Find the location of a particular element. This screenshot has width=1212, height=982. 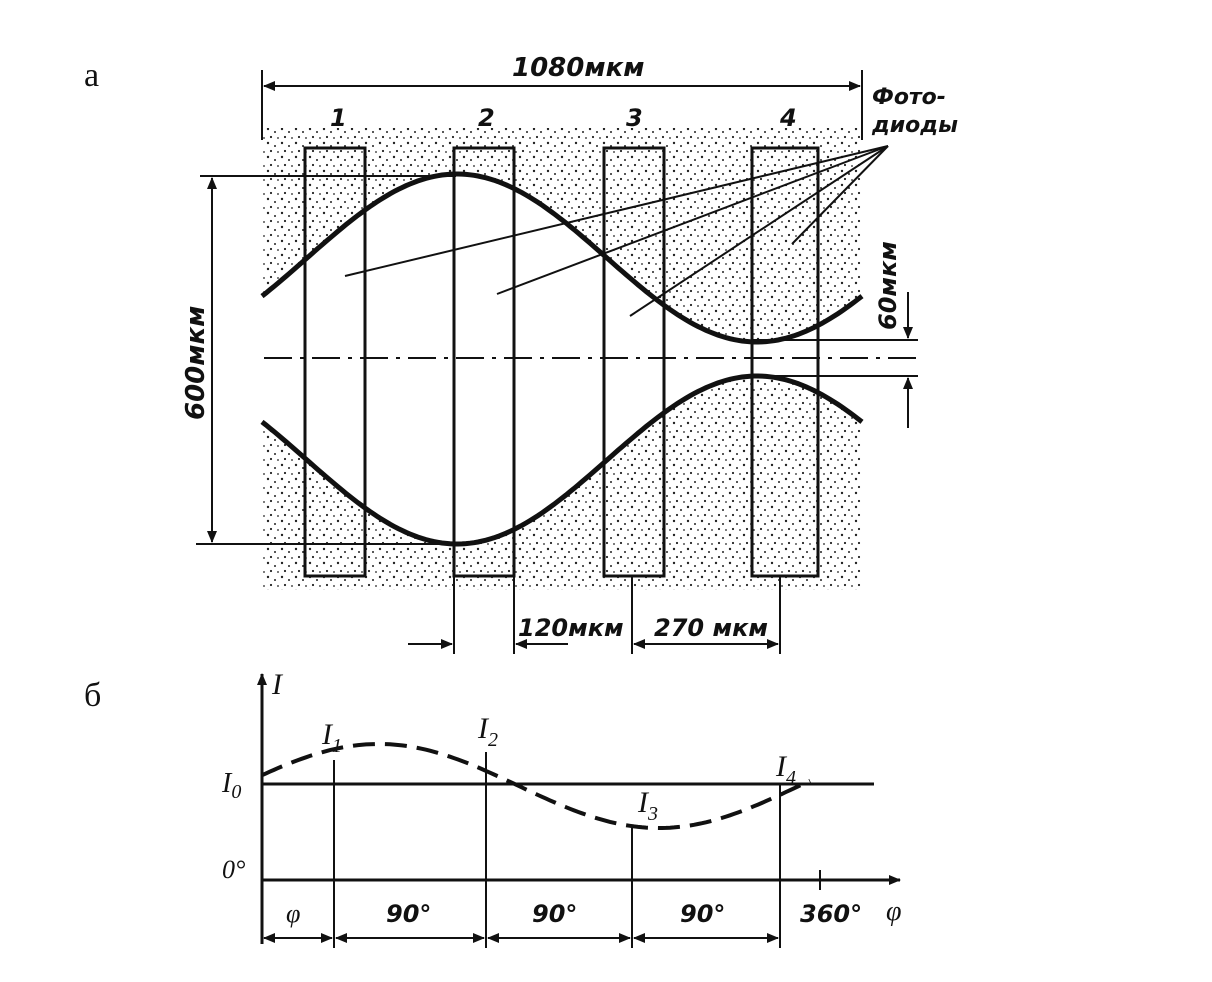

panel-a-label: а is located at coordinates (91, 75).